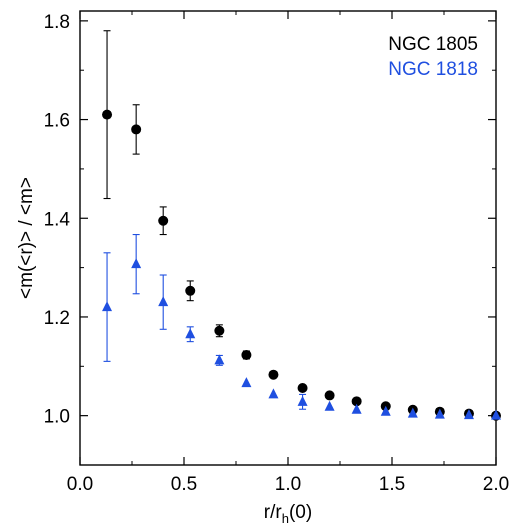  Describe the element at coordinates (288, 514) in the screenshot. I see `x-axis-label: r/rh(0)` at that location.